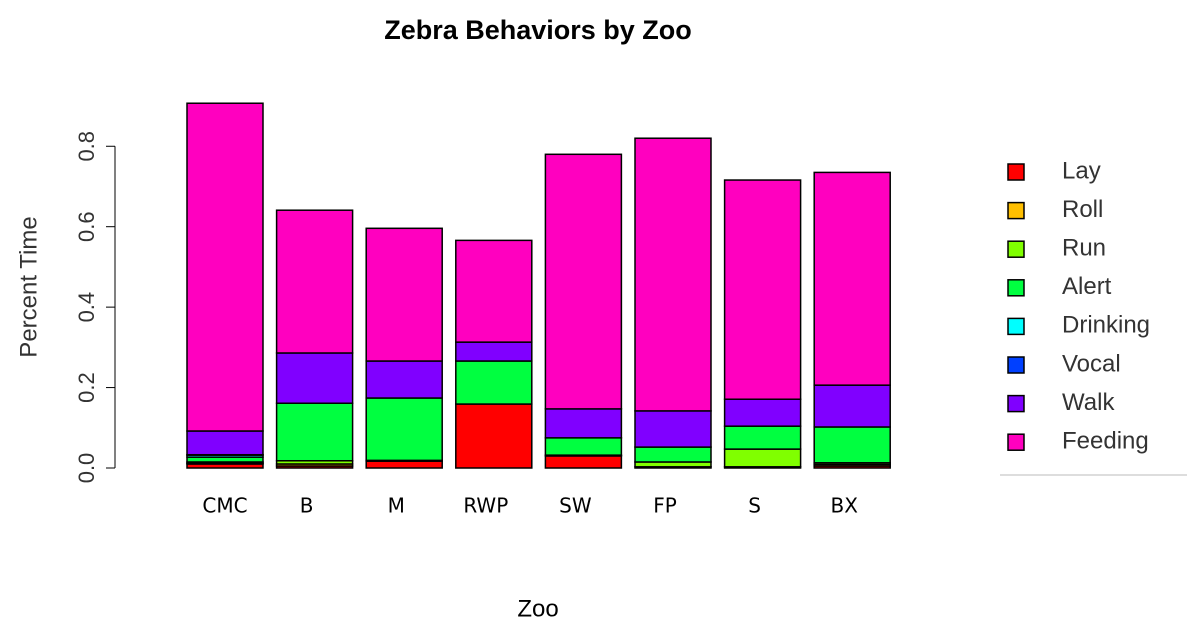  Describe the element at coordinates (1088, 402) in the screenshot. I see `legend-label: Walk` at that location.